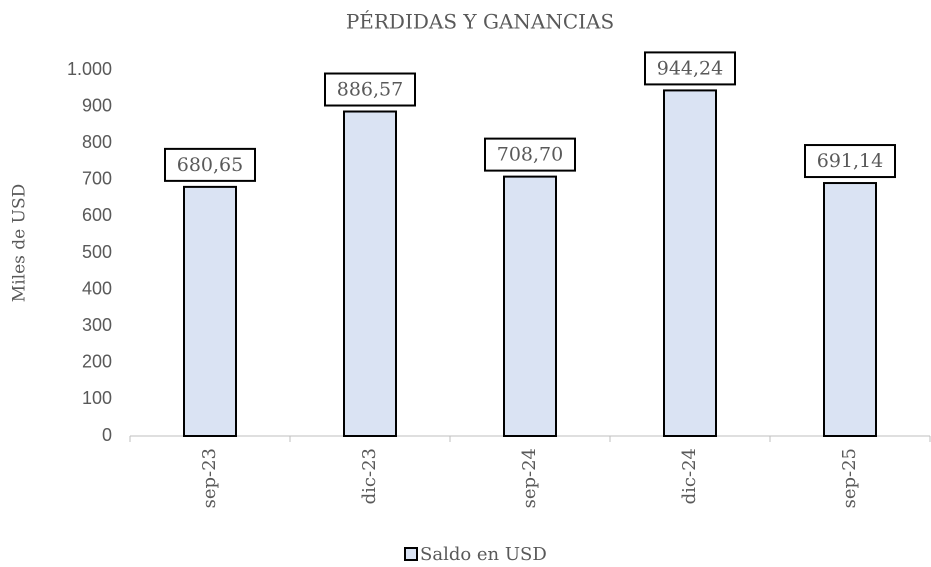 Image resolution: width=931 pixels, height=567 pixels. I want to click on y-tick-label: 0, so click(107, 435).